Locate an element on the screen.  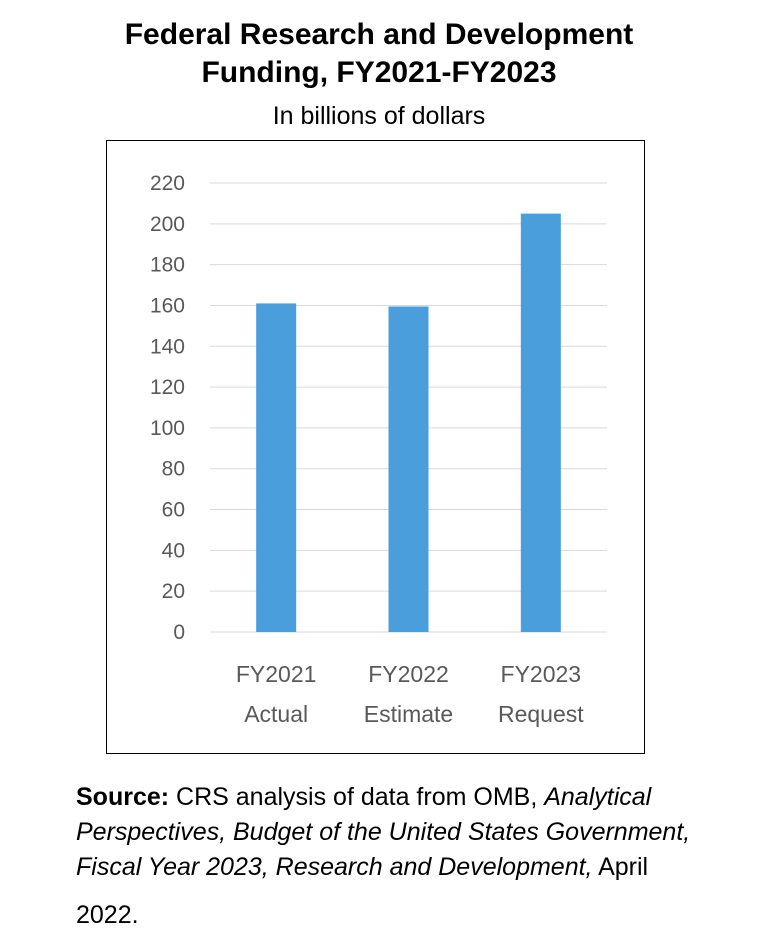
chart-subtitle: In billions of dollars is located at coordinates (379, 116).